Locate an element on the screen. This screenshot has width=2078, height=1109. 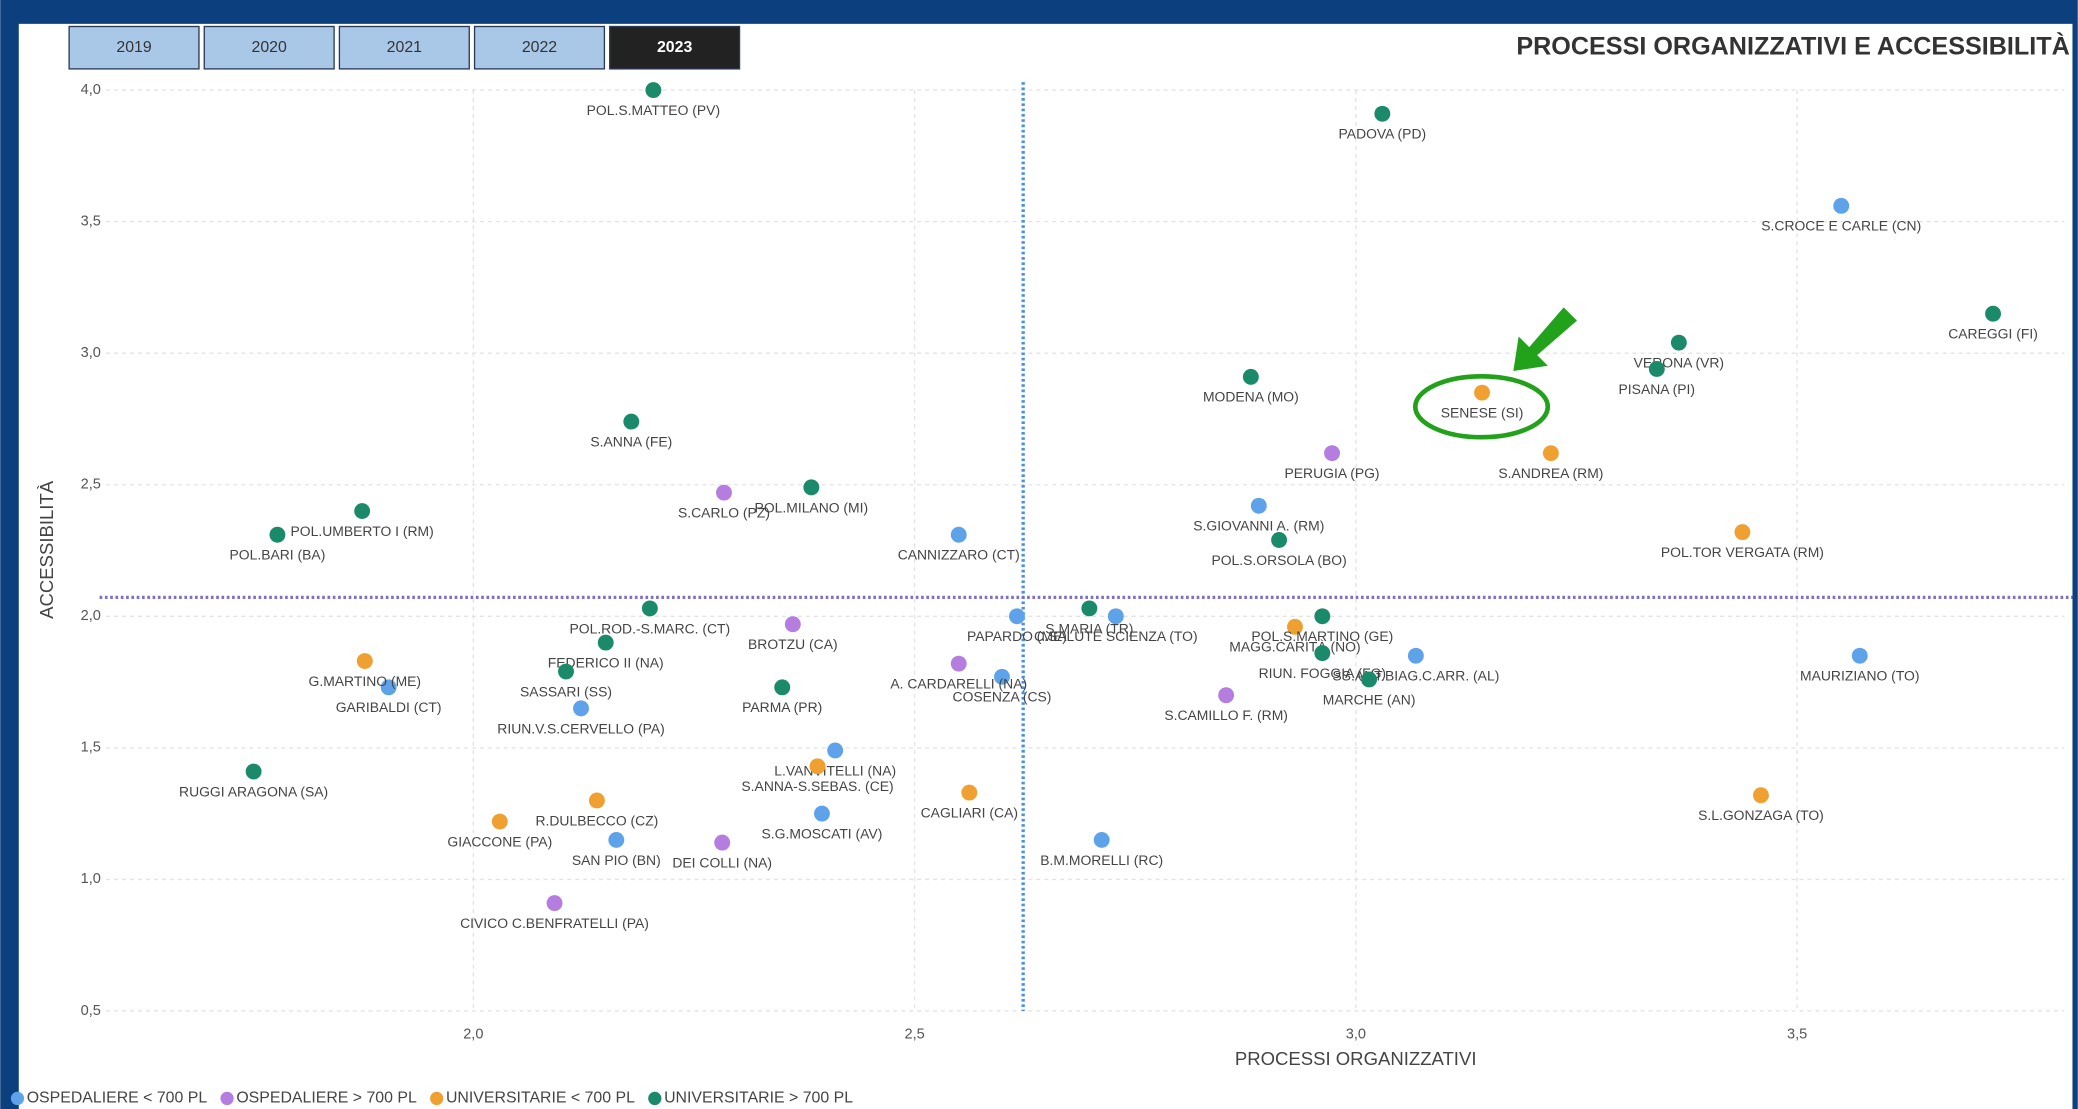
y-tick-label: 3,0 is located at coordinates (91, 353).